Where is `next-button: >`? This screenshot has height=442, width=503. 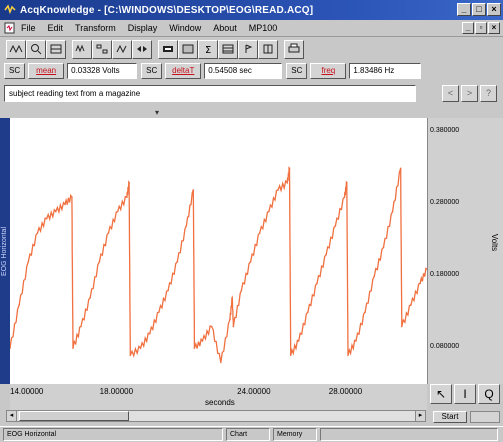
next-button: > is located at coordinates (469, 93).